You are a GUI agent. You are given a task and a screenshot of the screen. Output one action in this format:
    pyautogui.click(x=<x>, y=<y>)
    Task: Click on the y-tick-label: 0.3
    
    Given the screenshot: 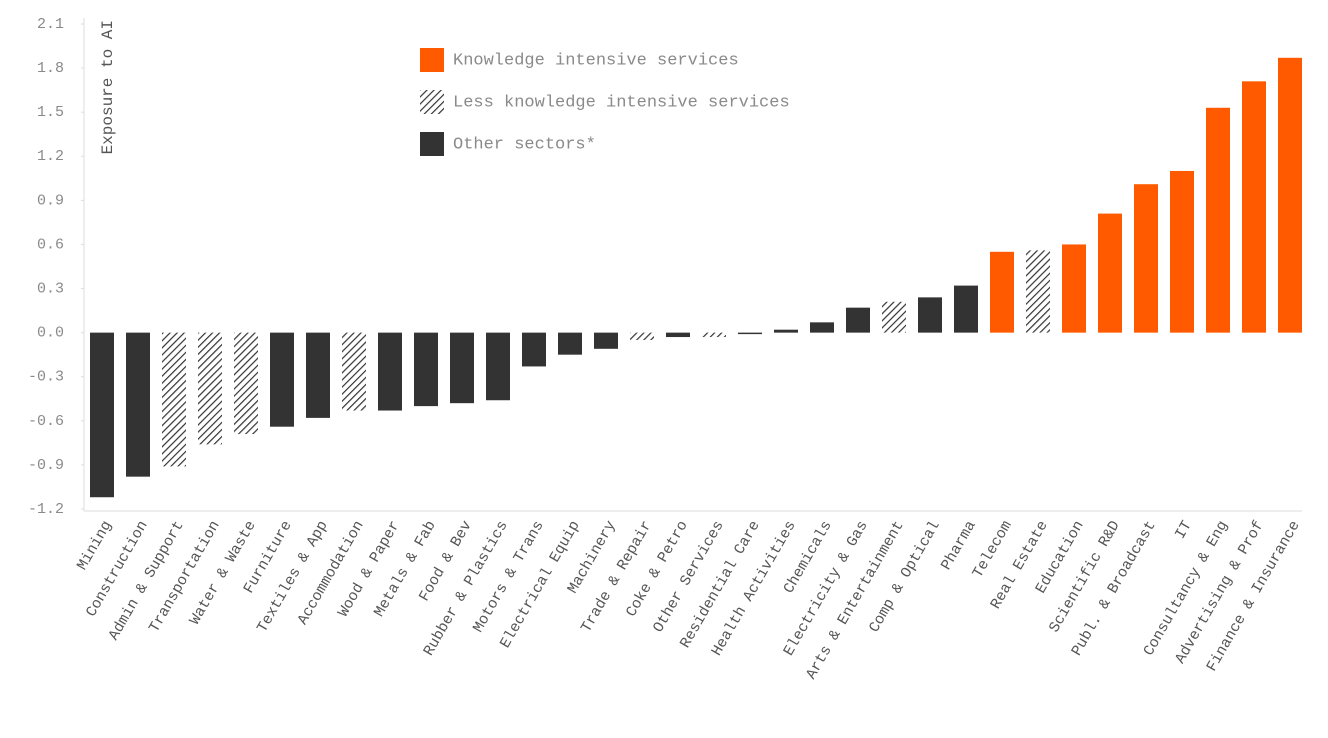 What is the action you would take?
    pyautogui.click(x=50, y=289)
    